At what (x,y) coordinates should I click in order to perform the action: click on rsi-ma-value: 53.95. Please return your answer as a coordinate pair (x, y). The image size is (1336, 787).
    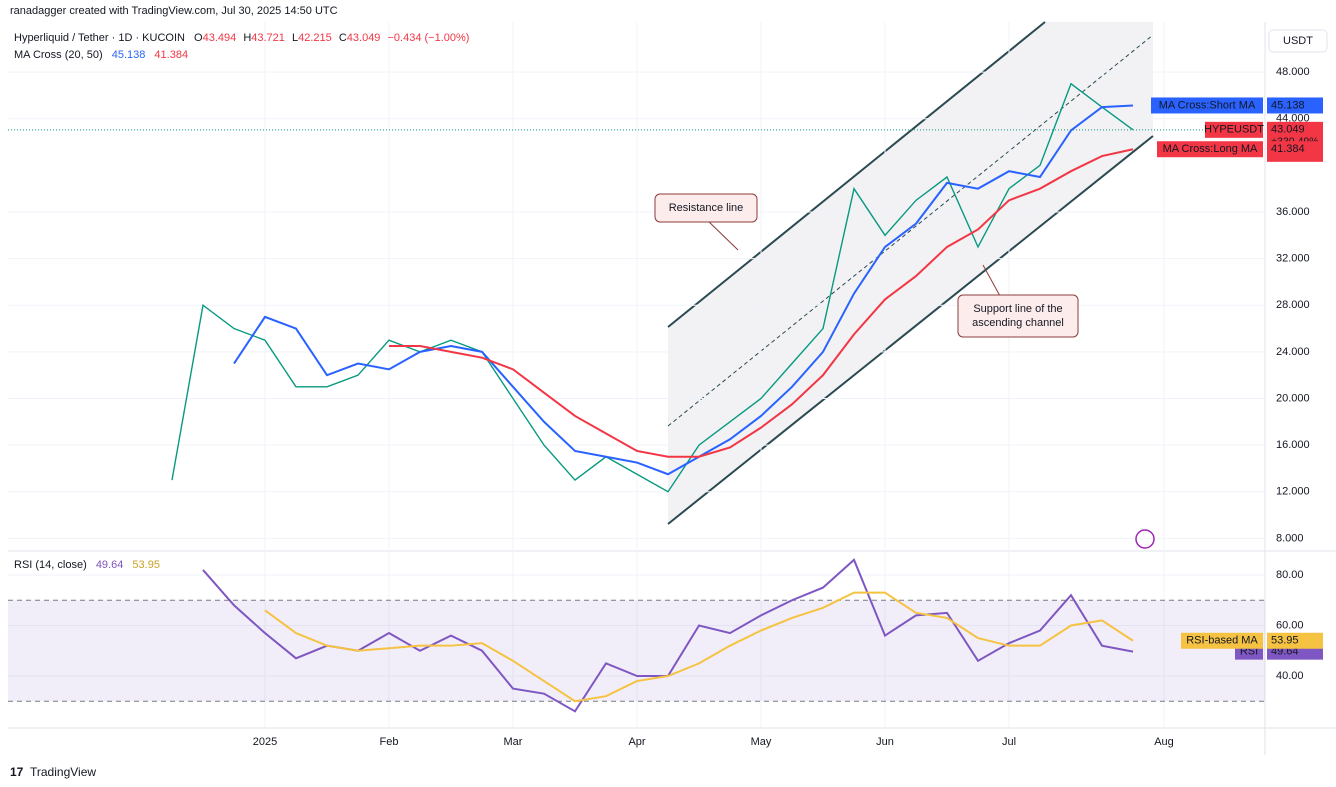
    Looking at the image, I should click on (146, 565).